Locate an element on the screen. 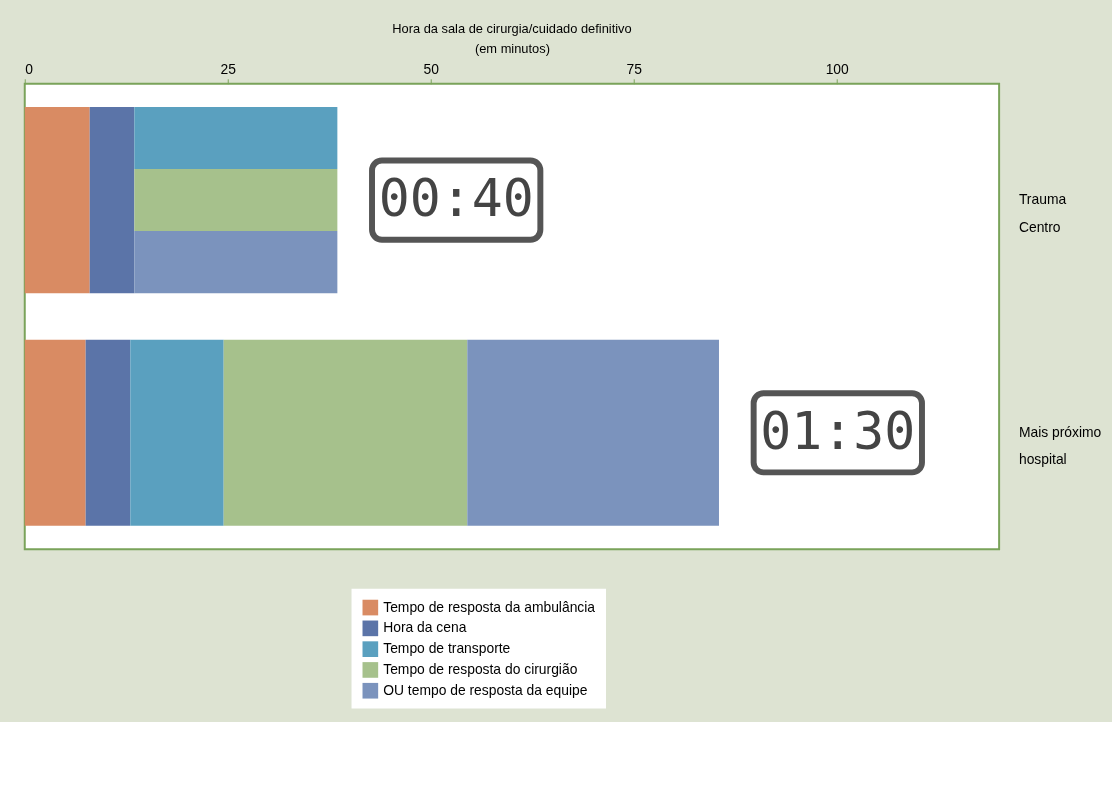  x-tick-label: 50 is located at coordinates (431, 69).